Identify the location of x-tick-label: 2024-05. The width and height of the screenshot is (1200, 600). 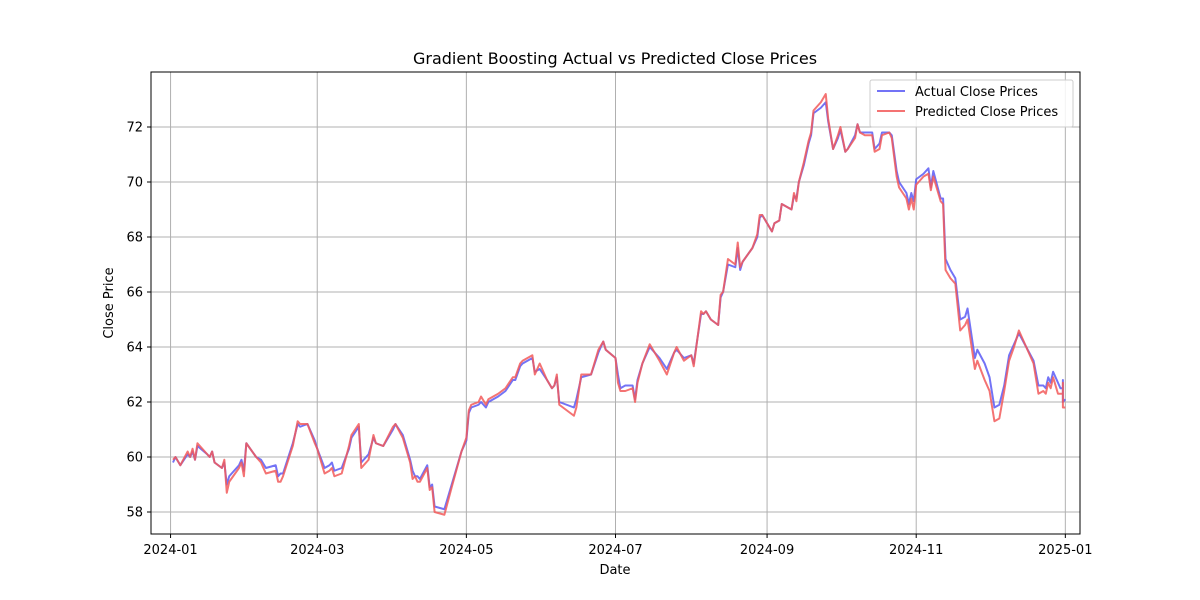
(466, 550).